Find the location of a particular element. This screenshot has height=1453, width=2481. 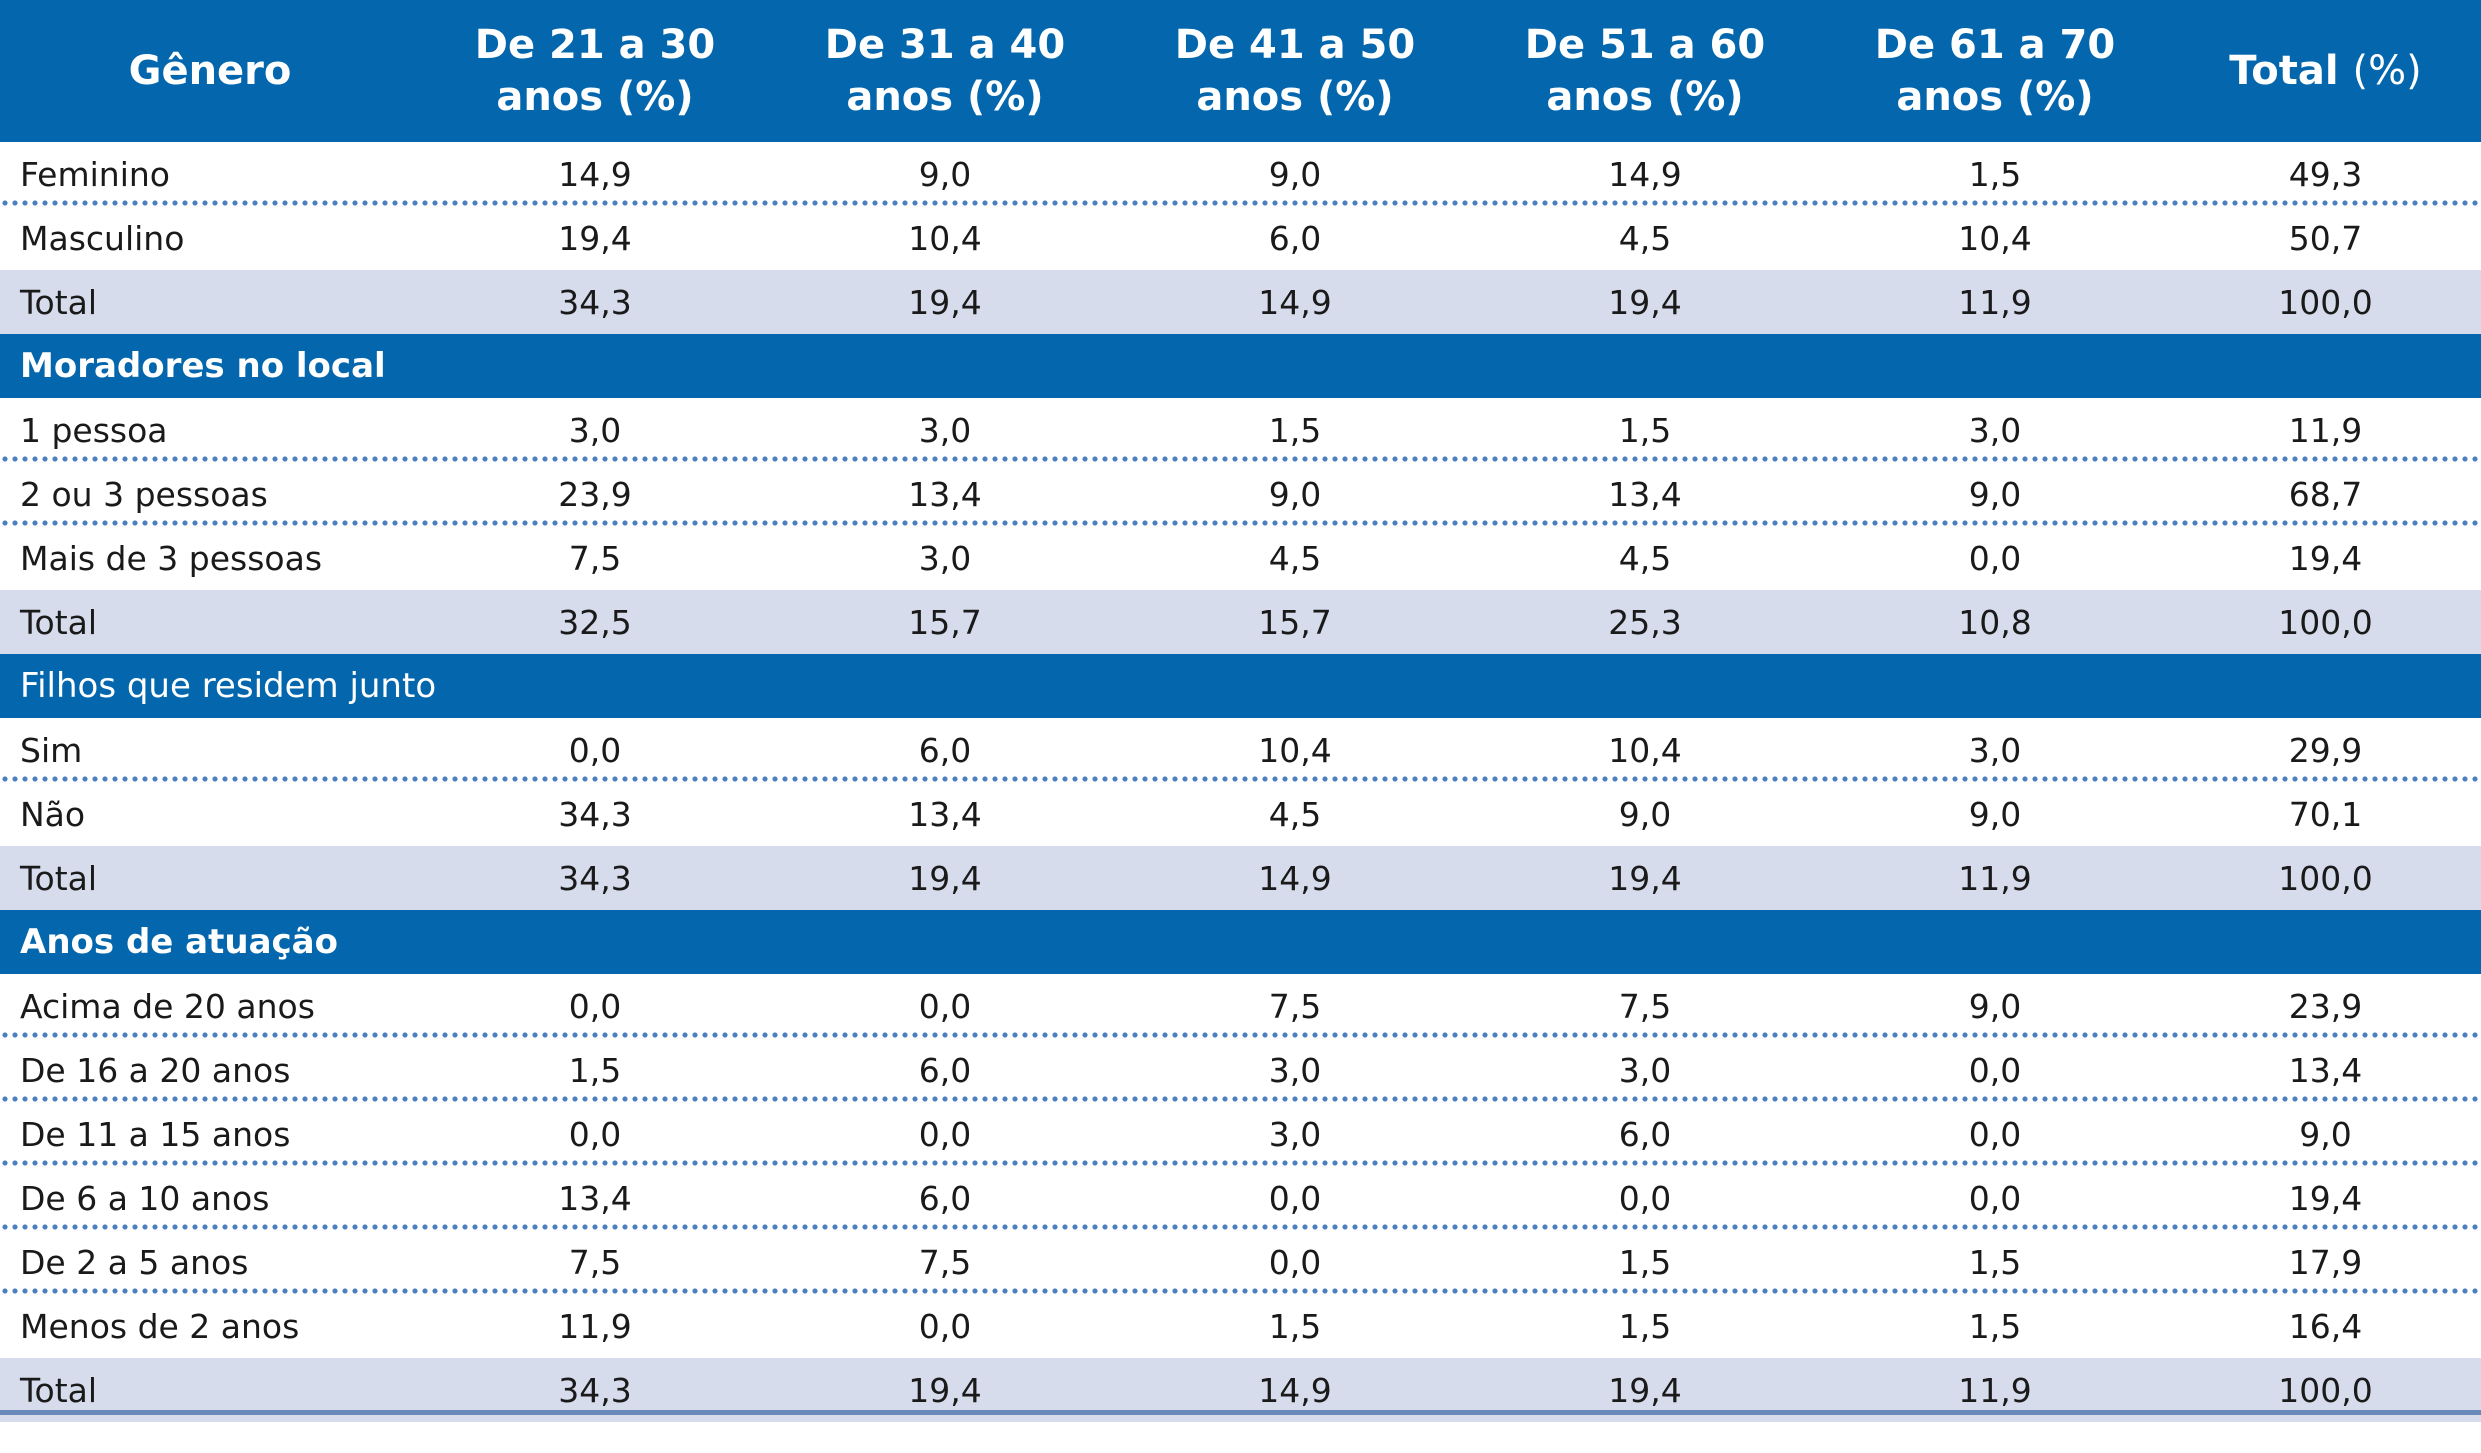

table-row: Feminino 14,9 9,0 9,0 14,9 1,5 49,3 is located at coordinates (1240, 174).